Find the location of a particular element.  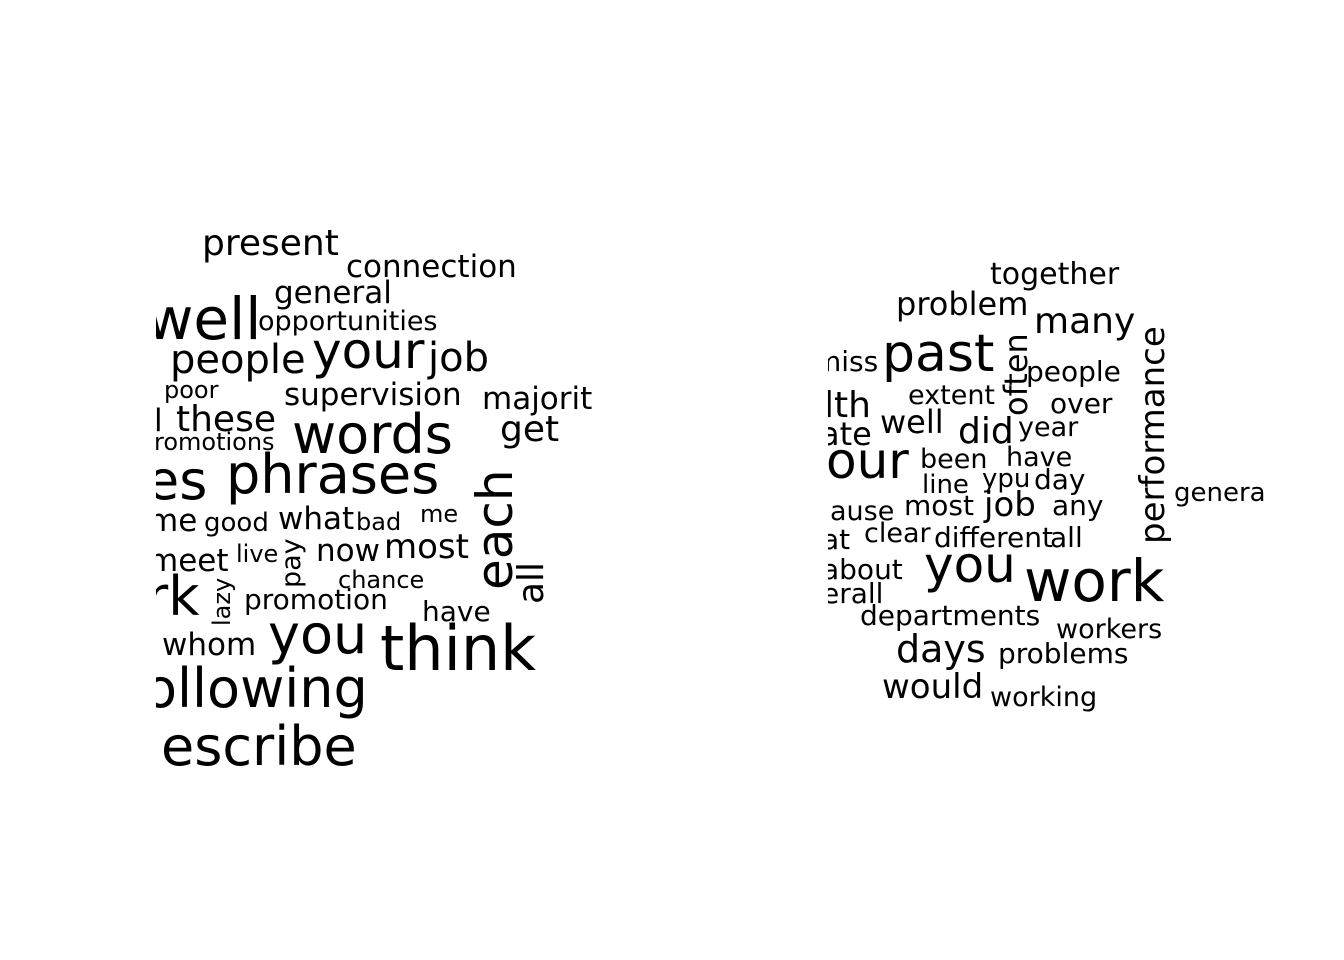

word: work is located at coordinates (1094, 581).